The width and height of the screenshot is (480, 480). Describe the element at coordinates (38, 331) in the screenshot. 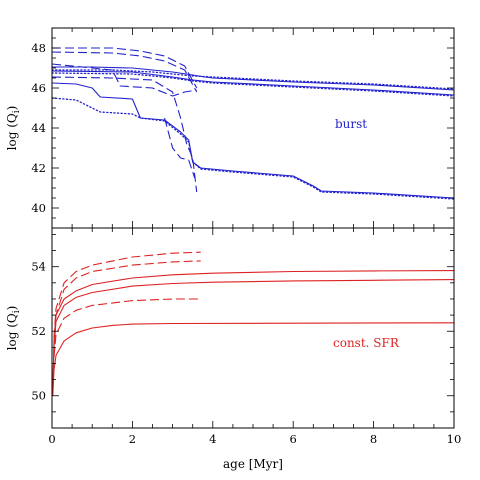

I see `const-sfr-y-tick-label: 52` at that location.